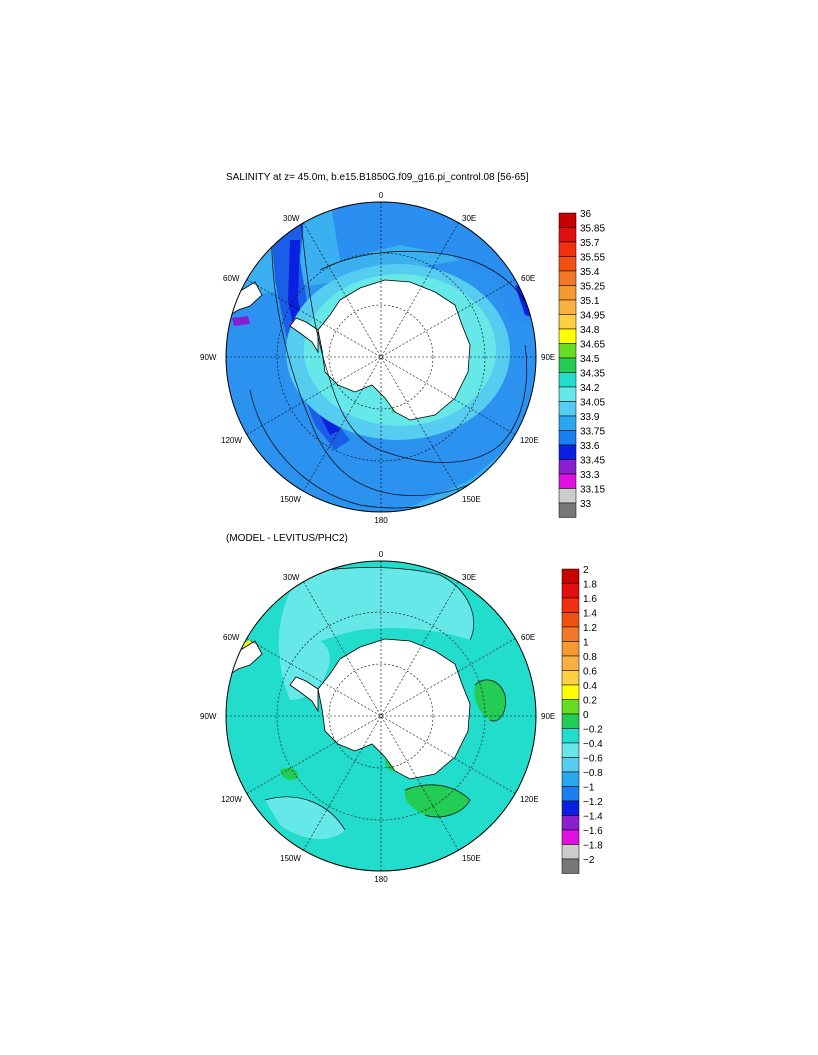 This screenshot has width=818, height=1055. I want to click on colorbar-tick-label: −0.4, so click(593, 744).